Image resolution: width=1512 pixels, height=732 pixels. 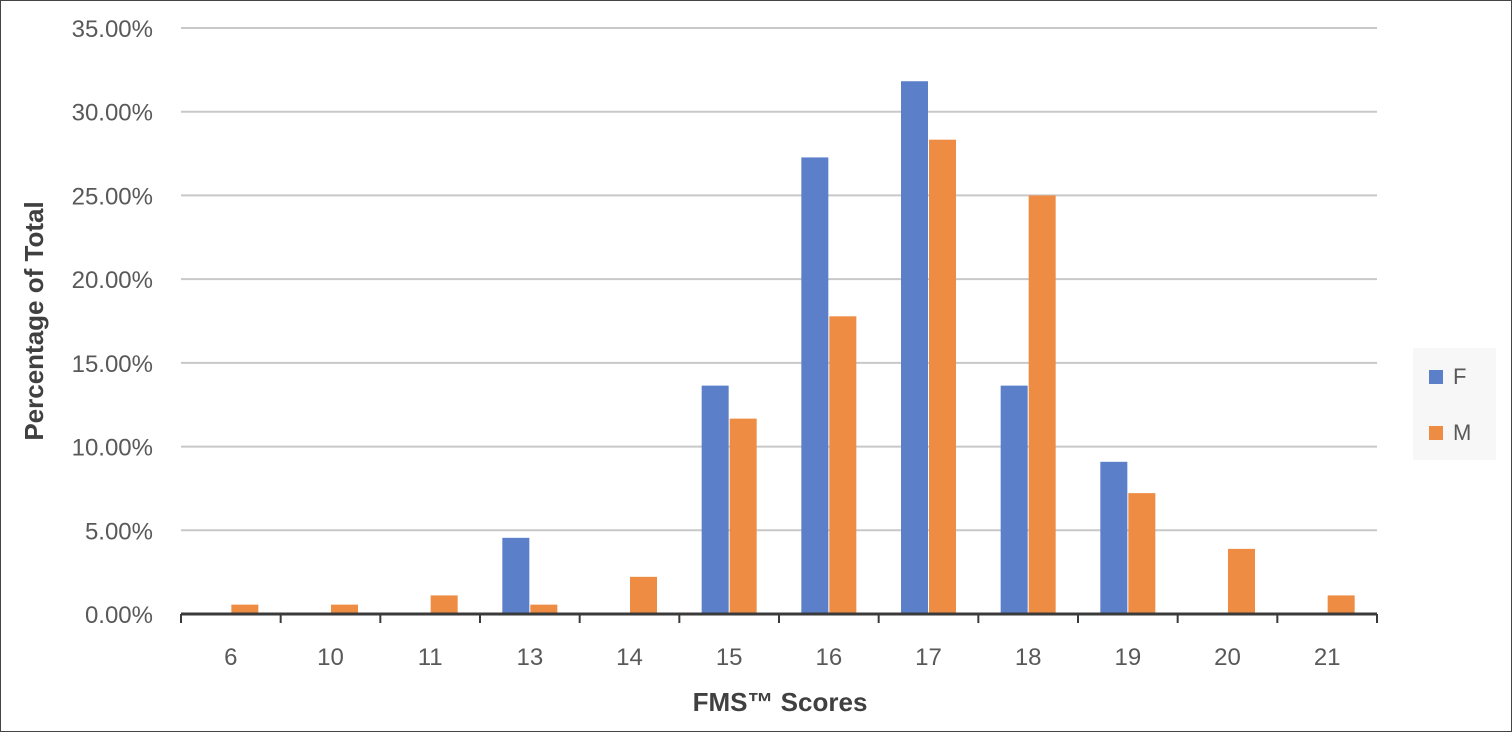 I want to click on y-tick-label: 20.00%, so click(x=112, y=280).